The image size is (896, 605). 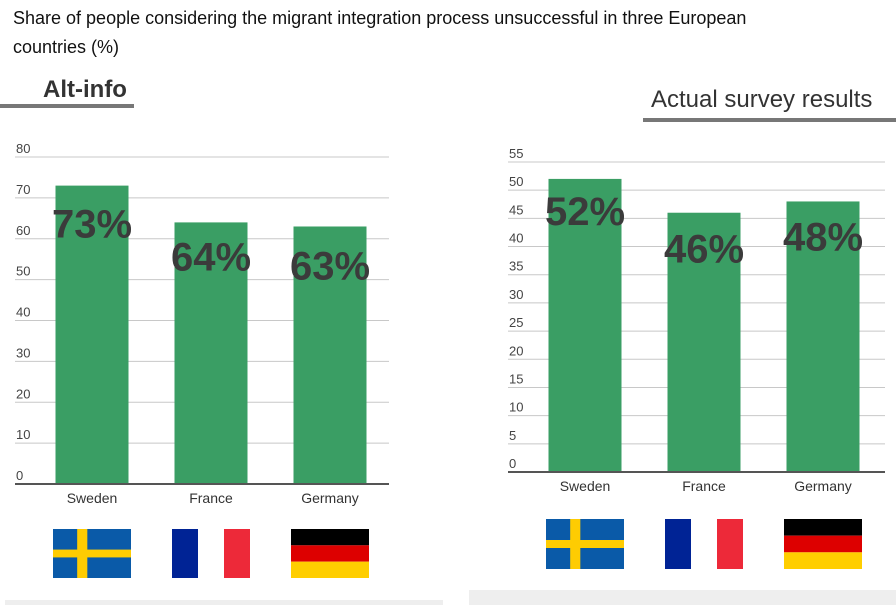 What do you see at coordinates (516, 209) in the screenshot?
I see `y-tick-label: 45` at bounding box center [516, 209].